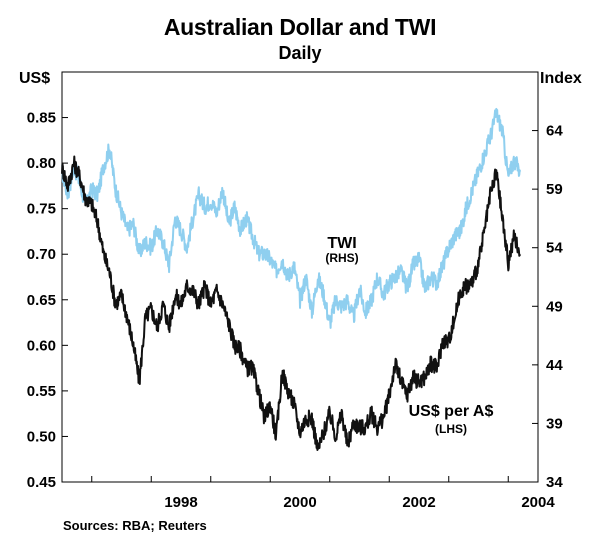 Image resolution: width=600 pixels, height=545 pixels. I want to click on right-tick-label: 34, so click(554, 482).